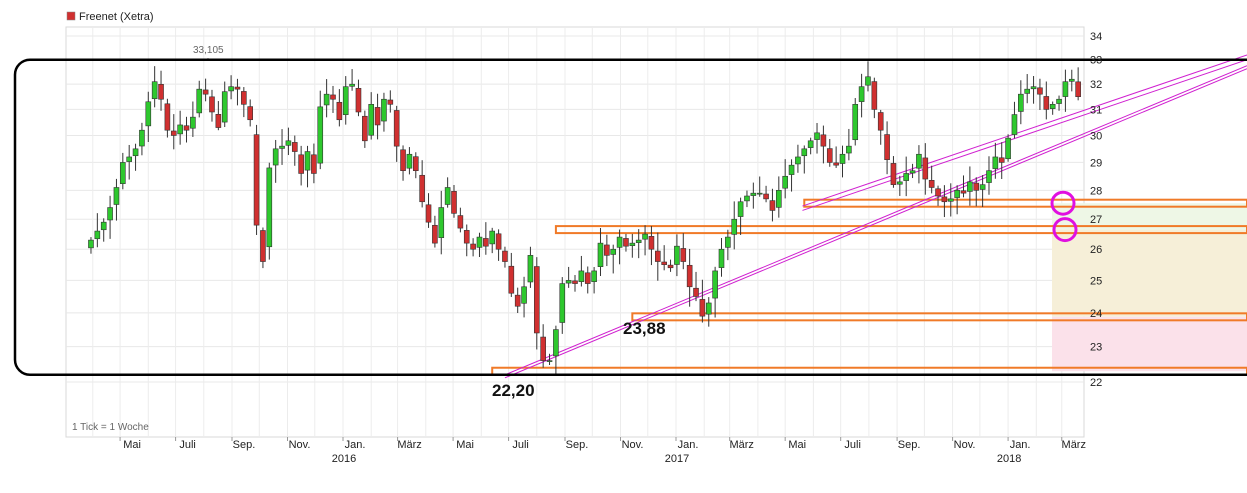 Image resolution: width=1247 pixels, height=493 pixels. I want to click on y-tick-label: 22, so click(1096, 383).